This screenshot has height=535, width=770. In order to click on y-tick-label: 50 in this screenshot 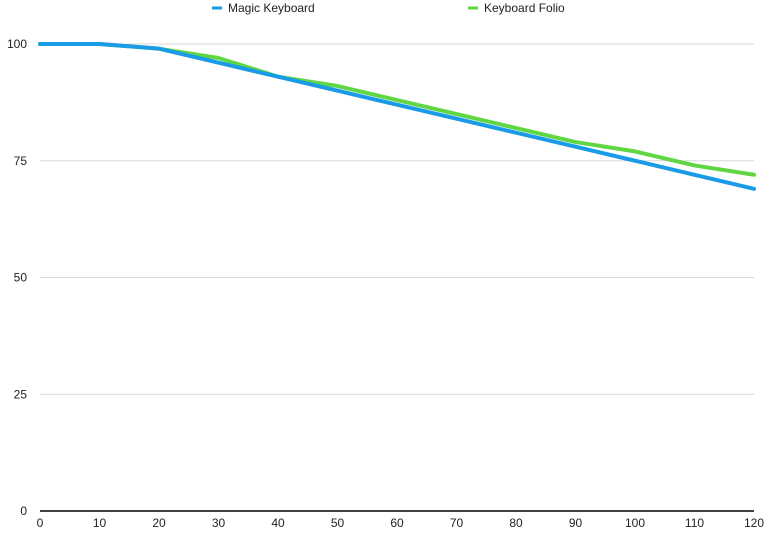, I will do `click(21, 278)`.